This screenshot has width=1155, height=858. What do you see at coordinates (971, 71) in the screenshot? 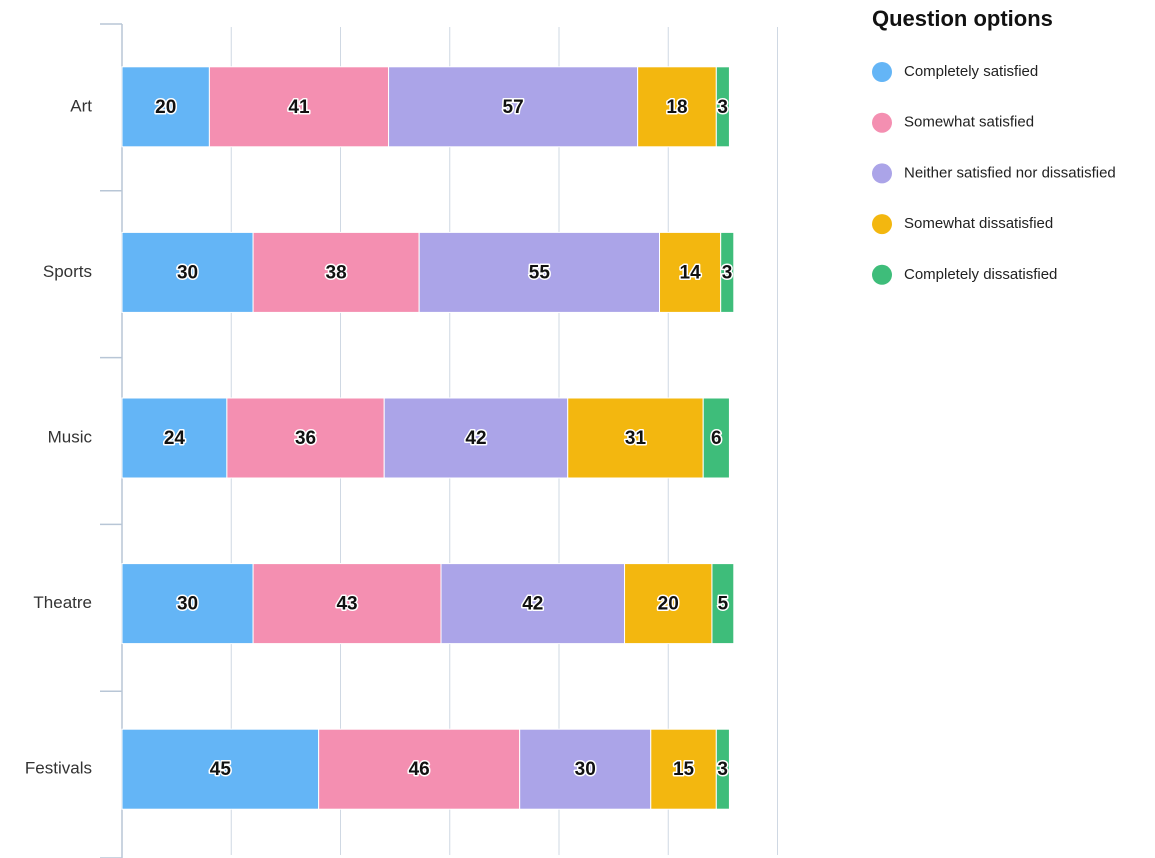
I see `legend-label: Completely satisfied` at bounding box center [971, 71].